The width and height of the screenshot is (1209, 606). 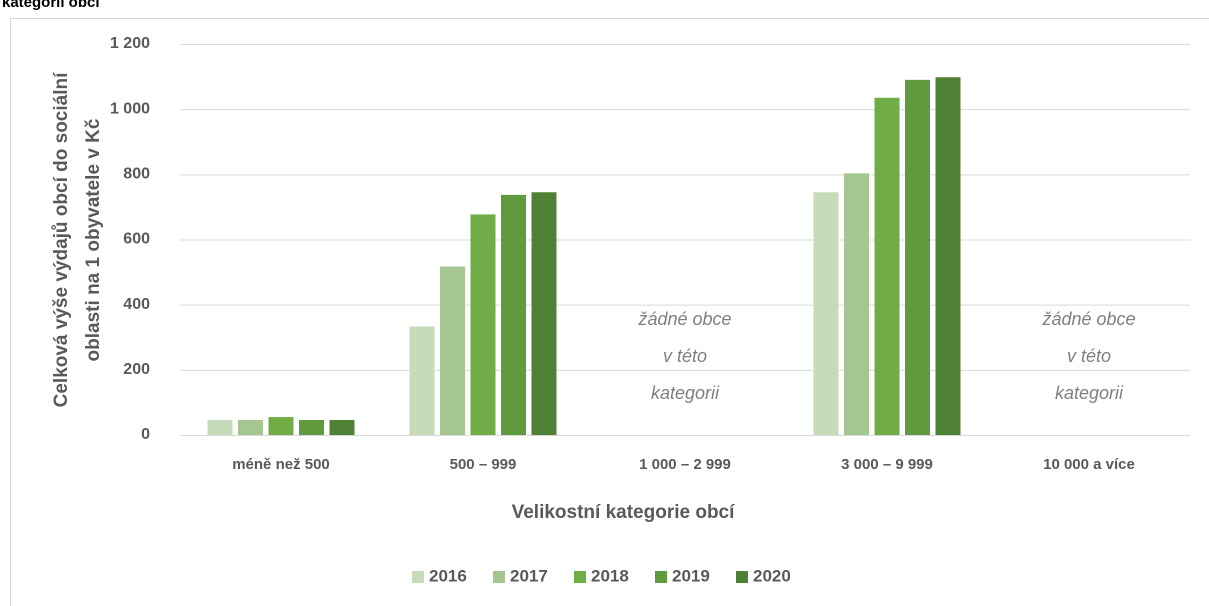 What do you see at coordinates (624, 512) in the screenshot?
I see `x-axis-title: Velikostní kategorie obcí` at bounding box center [624, 512].